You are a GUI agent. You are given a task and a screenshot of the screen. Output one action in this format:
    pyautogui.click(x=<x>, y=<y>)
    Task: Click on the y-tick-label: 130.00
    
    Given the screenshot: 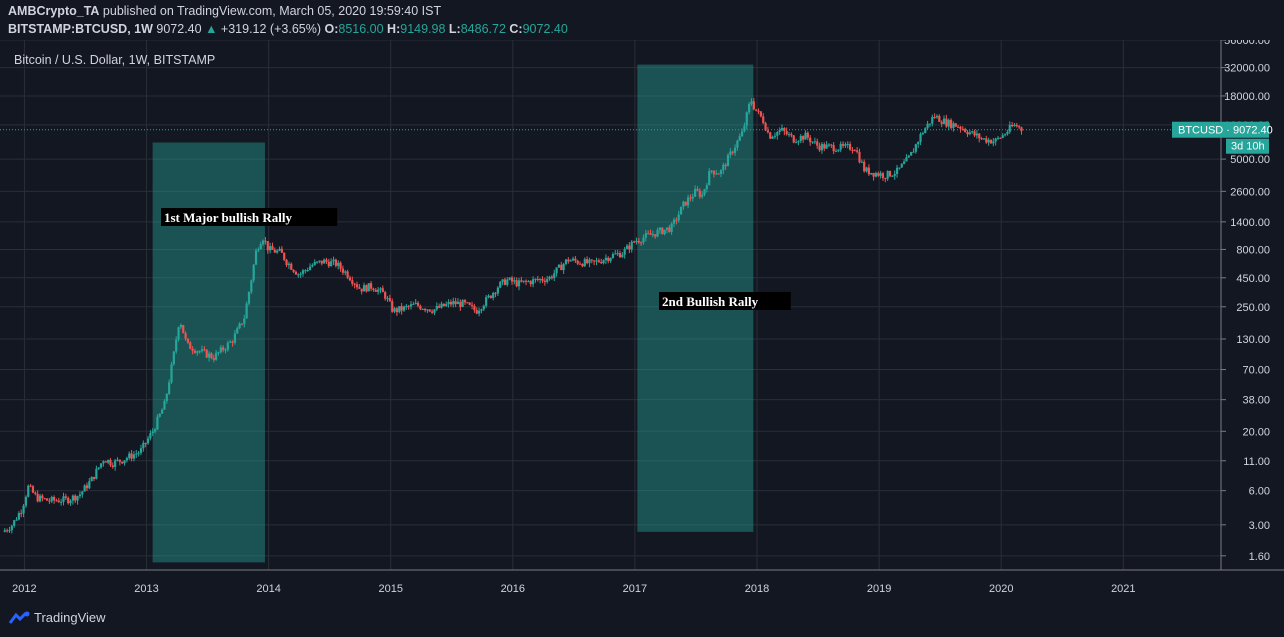 What is the action you would take?
    pyautogui.click(x=1253, y=340)
    